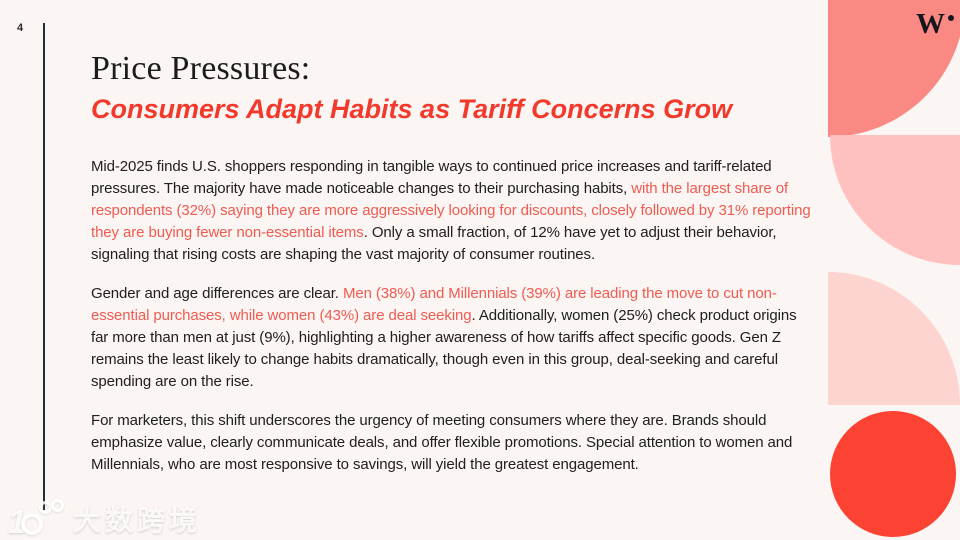  I want to click on vertical-divider, so click(44, 266).